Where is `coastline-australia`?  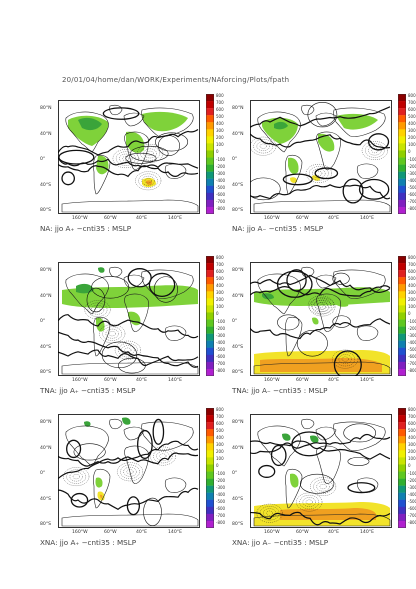 coastline-australia is located at coordinates (175, 485).